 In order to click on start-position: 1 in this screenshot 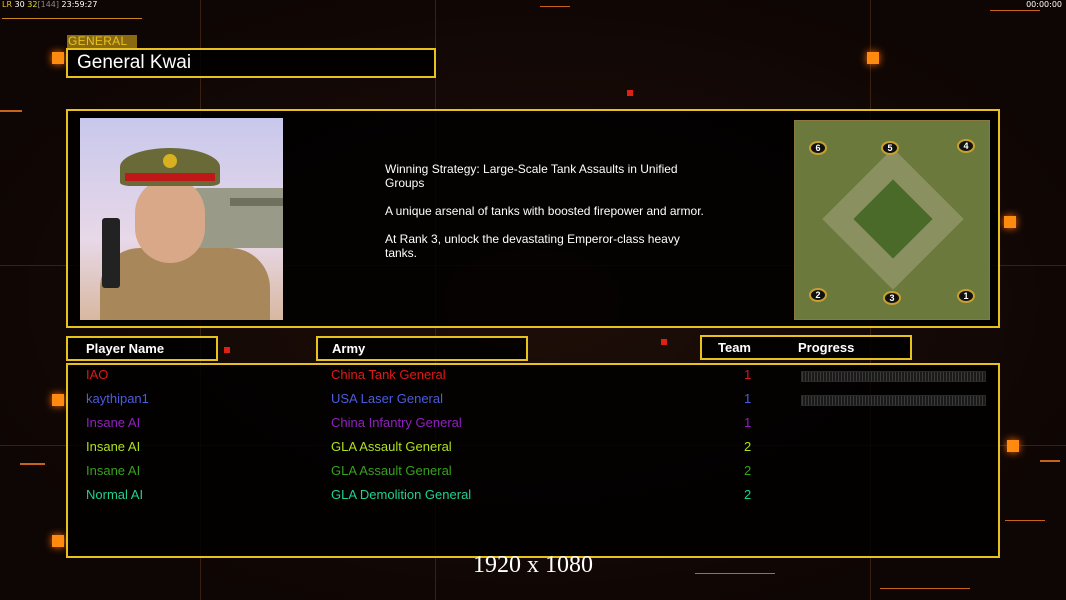, I will do `click(966, 296)`.